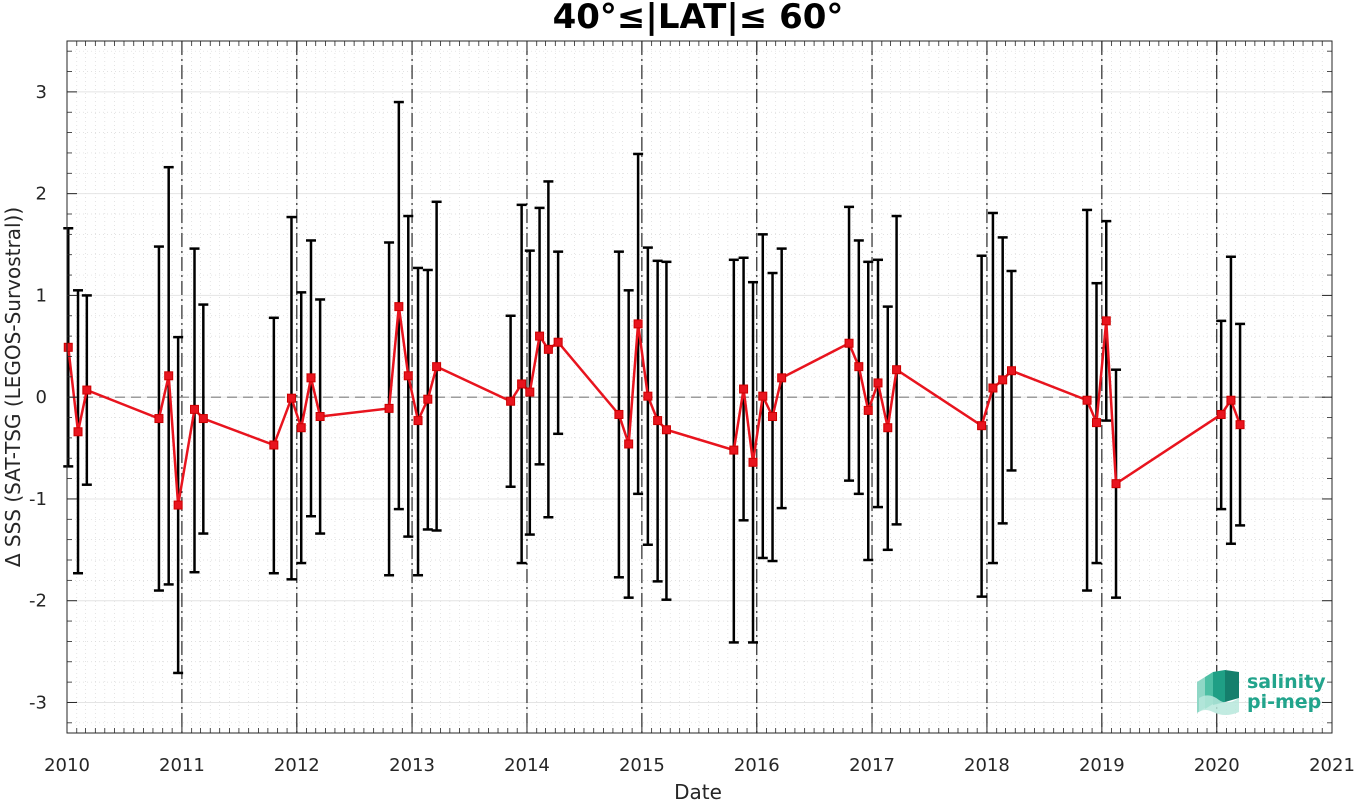 The image size is (1355, 801). What do you see at coordinates (182, 765) in the screenshot?
I see `x-tick-label: 2011` at bounding box center [182, 765].